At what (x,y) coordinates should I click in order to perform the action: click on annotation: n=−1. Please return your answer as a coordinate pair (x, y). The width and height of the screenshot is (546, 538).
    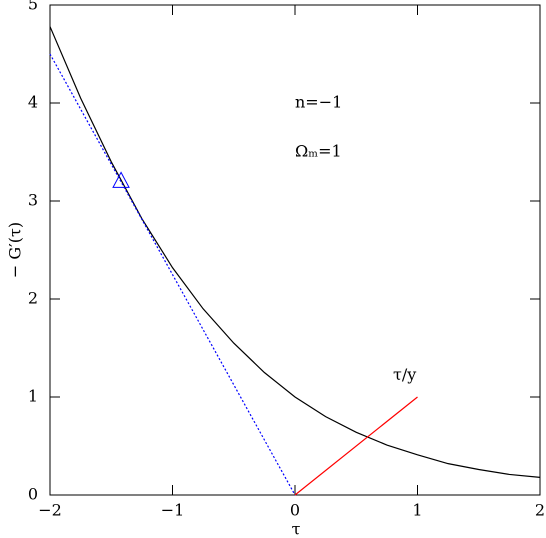
    Looking at the image, I should click on (318, 102).